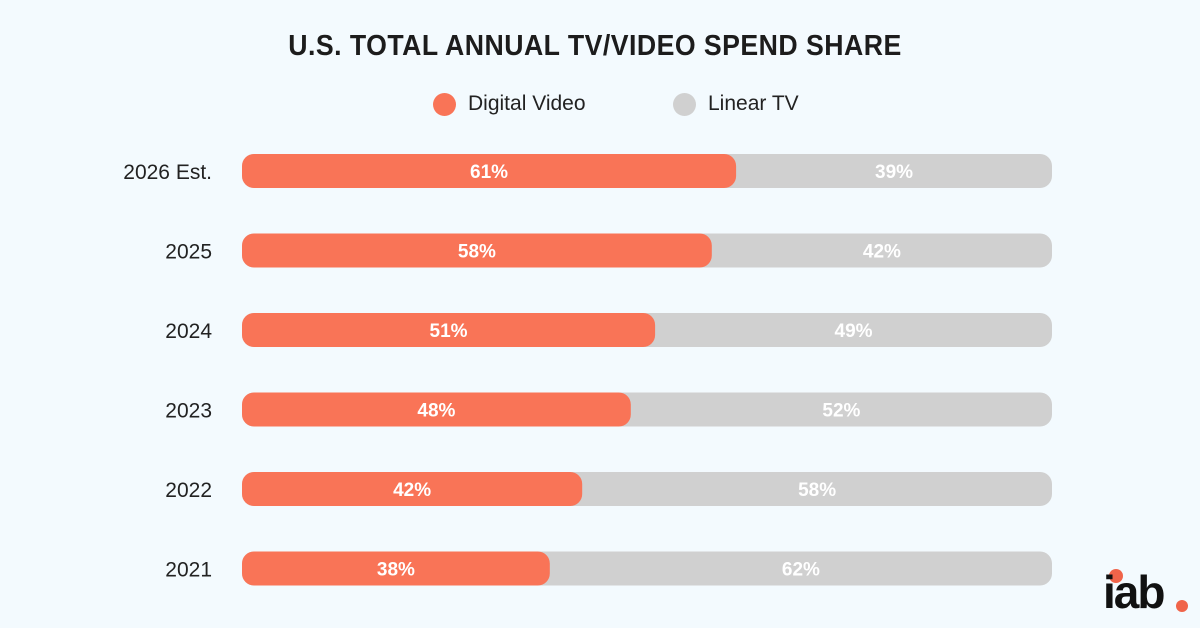 This screenshot has width=1200, height=628. Describe the element at coordinates (188, 331) in the screenshot. I see `category-label-2024: 2024` at that location.